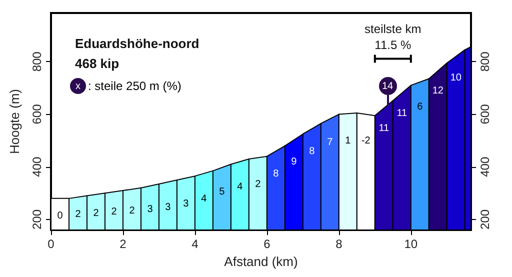  Describe the element at coordinates (485, 166) in the screenshot. I see `y2-tick-label: 400` at that location.